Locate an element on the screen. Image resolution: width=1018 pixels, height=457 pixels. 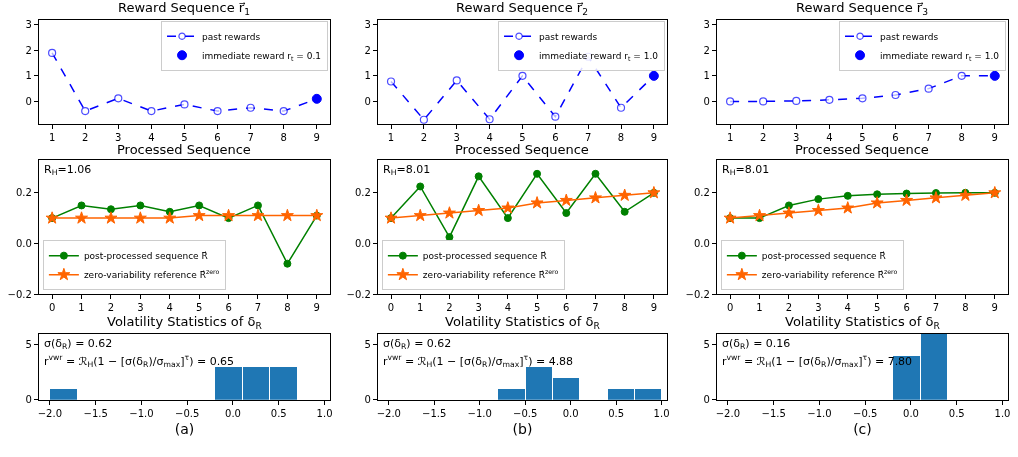
x-tick-label: −2.0 is located at coordinates (728, 413).